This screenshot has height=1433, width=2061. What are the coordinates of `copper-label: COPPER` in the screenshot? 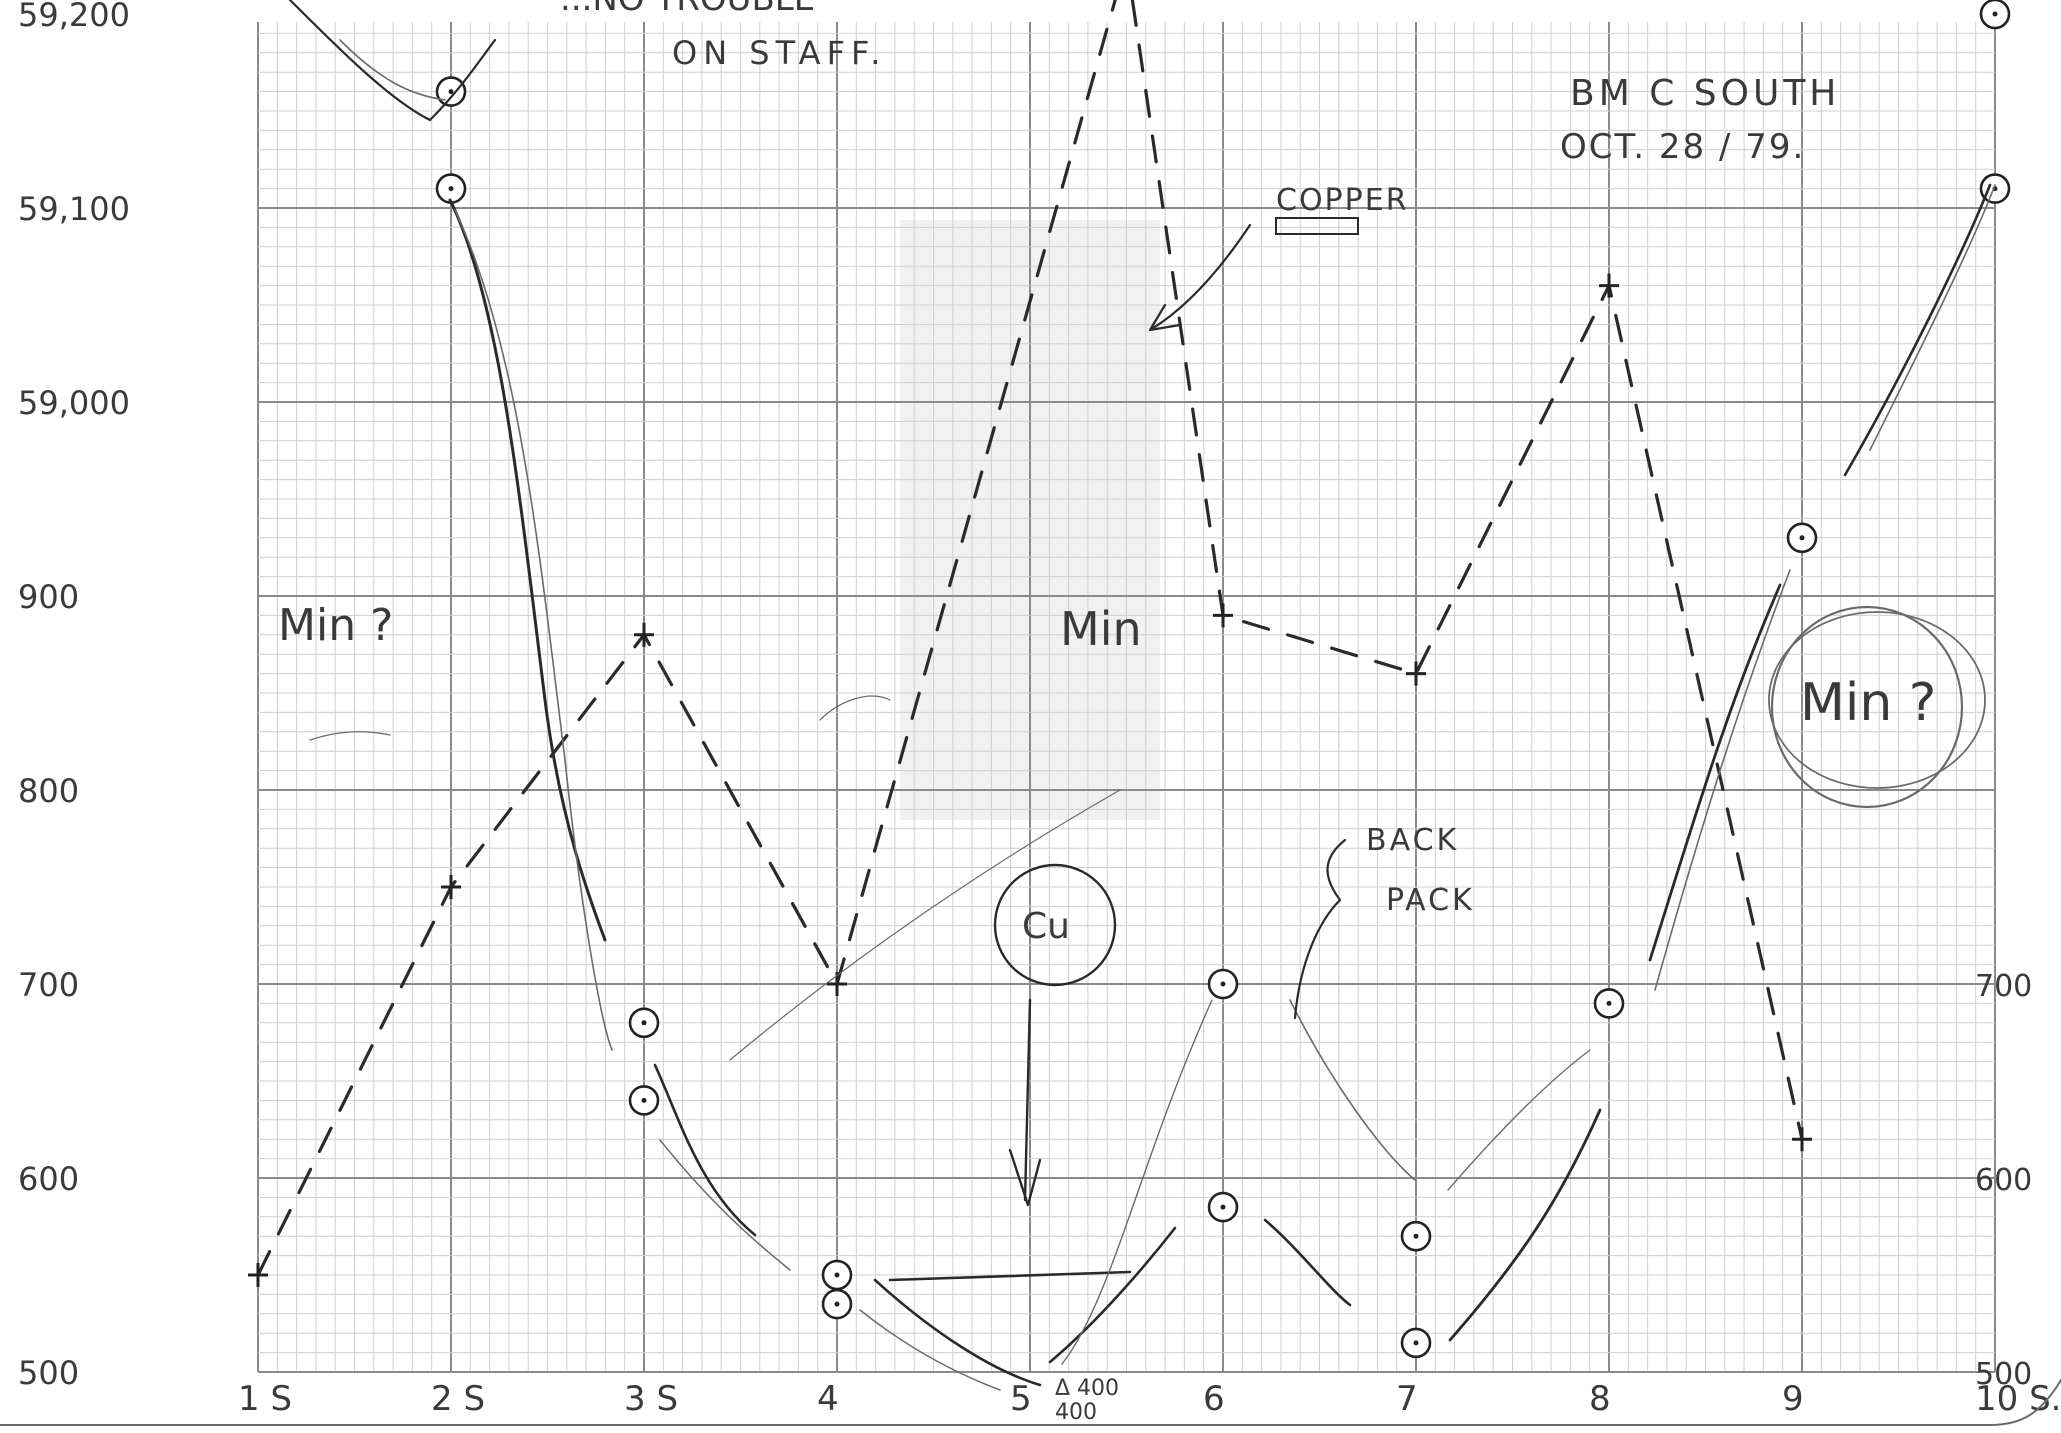 It's located at (1342, 200).